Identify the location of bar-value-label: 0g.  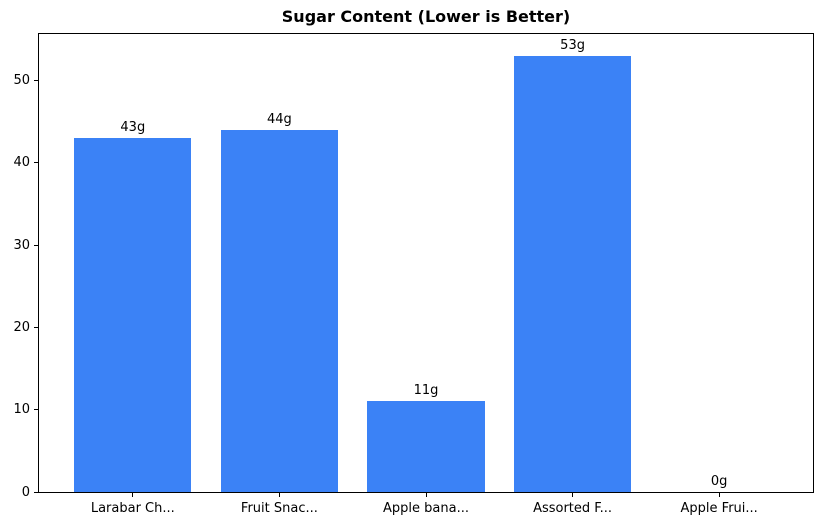
(719, 481).